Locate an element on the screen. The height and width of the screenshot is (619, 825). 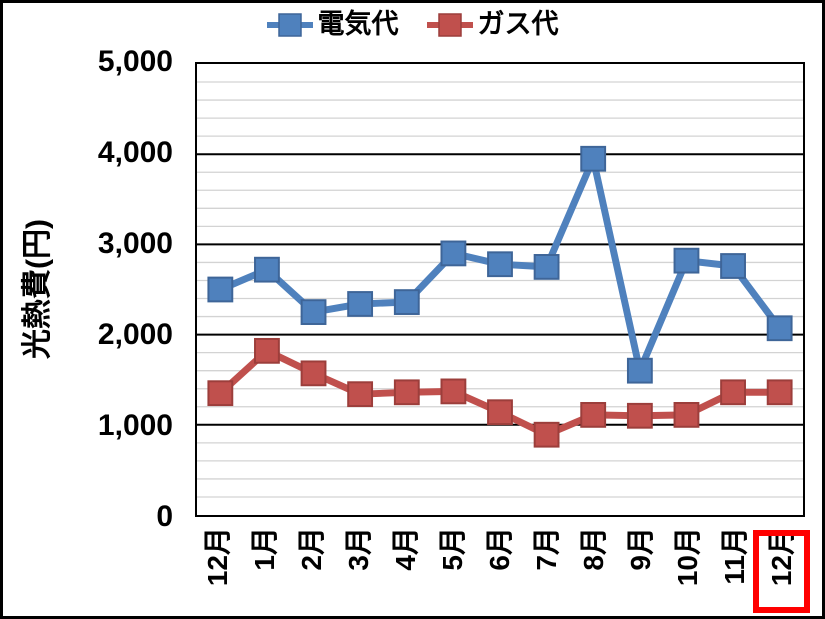
y-tick-label: 3,000 is located at coordinates (135, 243).